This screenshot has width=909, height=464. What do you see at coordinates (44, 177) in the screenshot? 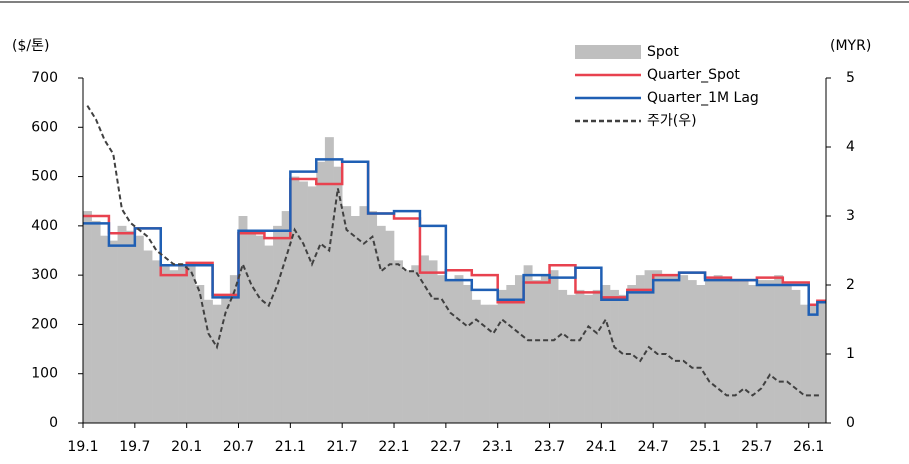
I see `y-tick-label: 500` at bounding box center [44, 177].